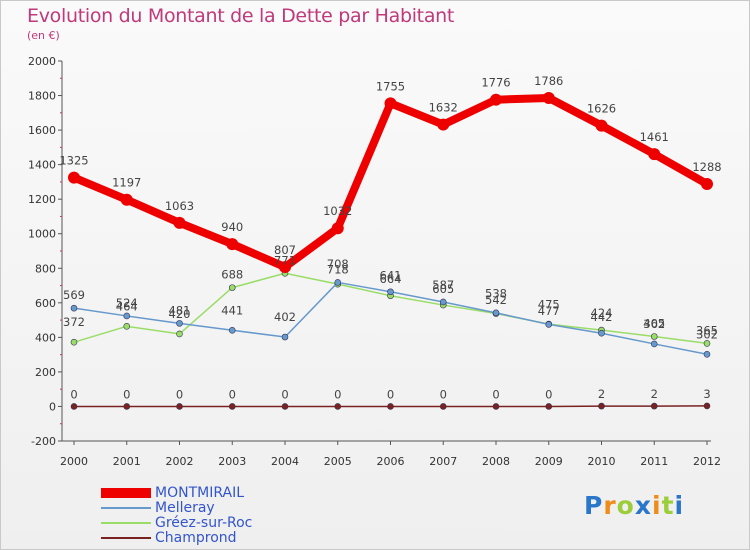 This screenshot has width=750, height=550. Describe the element at coordinates (45, 268) in the screenshot. I see `y-tick-label: 800` at that location.